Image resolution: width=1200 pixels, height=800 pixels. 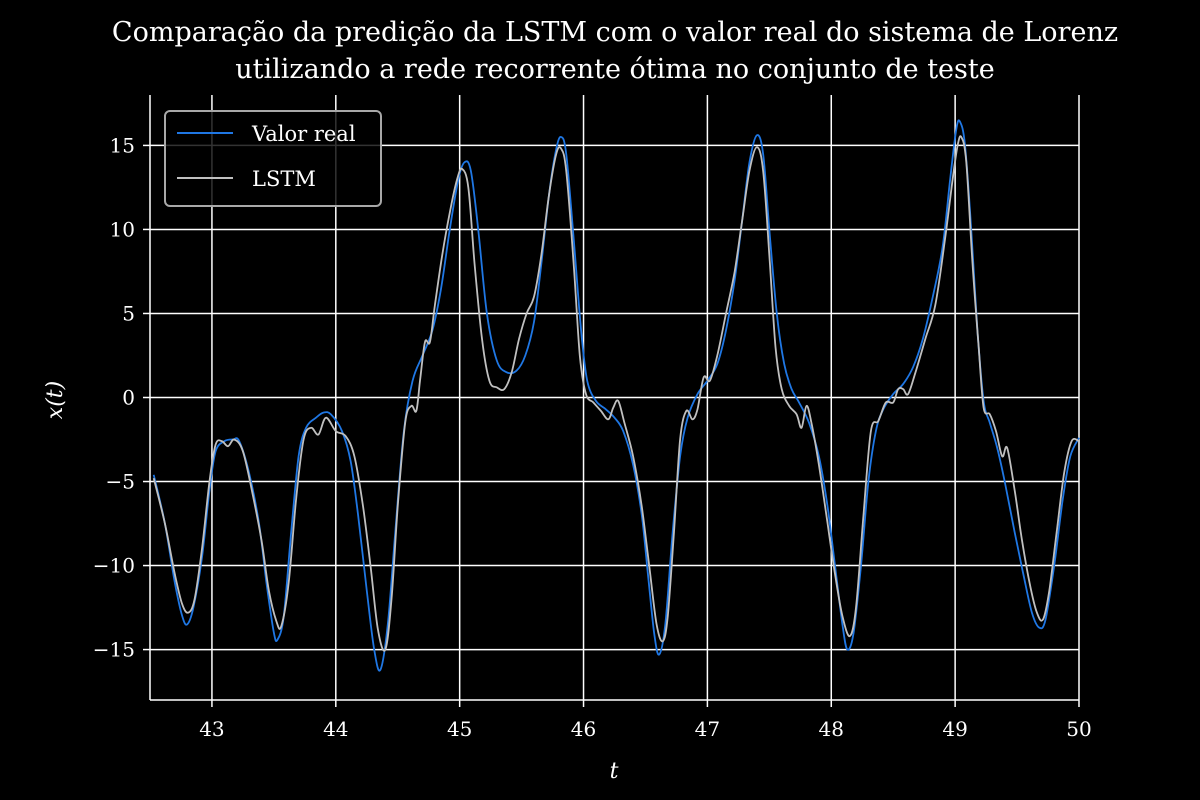 I want to click on x-tick-label: 48, so click(x=831, y=729).